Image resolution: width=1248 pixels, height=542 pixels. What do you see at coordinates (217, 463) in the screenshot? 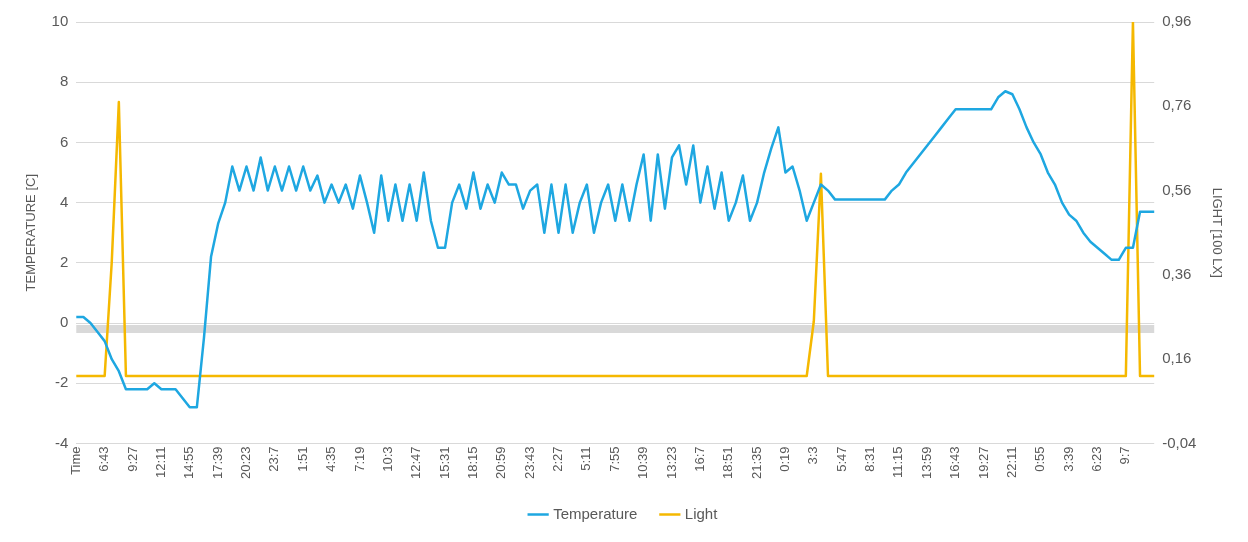
I see `x-tick-label: 17:39` at bounding box center [217, 463].